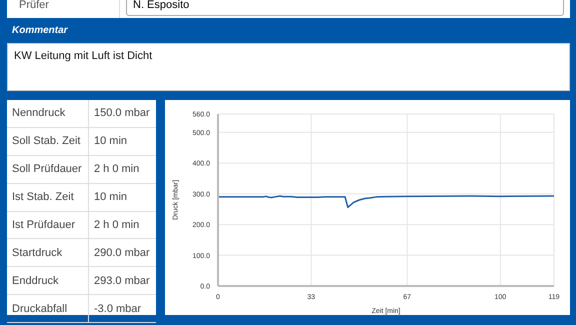  I want to click on text: Startdruck, so click(48, 252).